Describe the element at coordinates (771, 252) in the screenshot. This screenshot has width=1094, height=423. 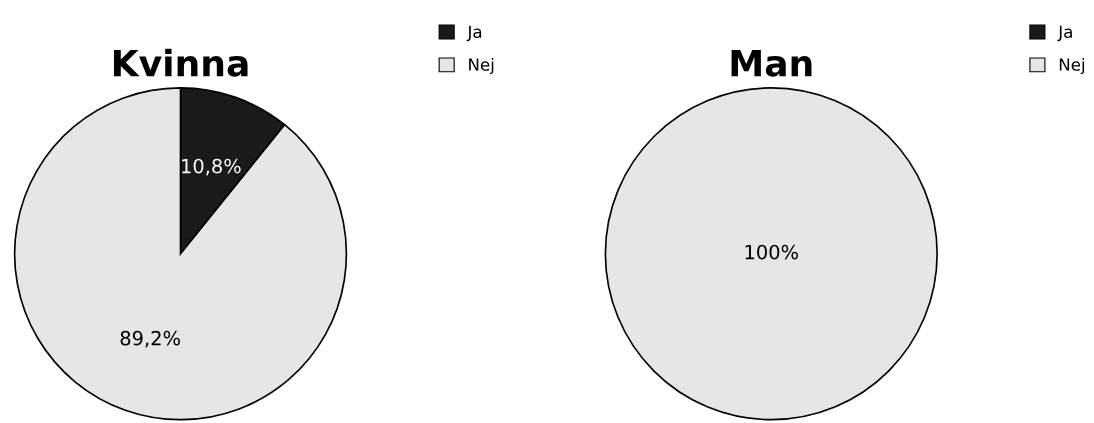
I see `data-label: 100%` at that location.